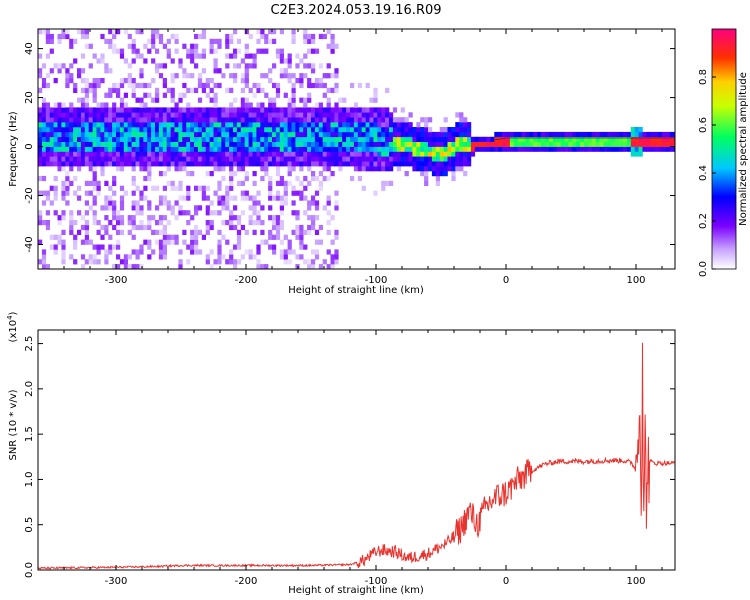 The height and width of the screenshot is (600, 750). What do you see at coordinates (376, 280) in the screenshot?
I see `x-tick-label: -100` at bounding box center [376, 280].